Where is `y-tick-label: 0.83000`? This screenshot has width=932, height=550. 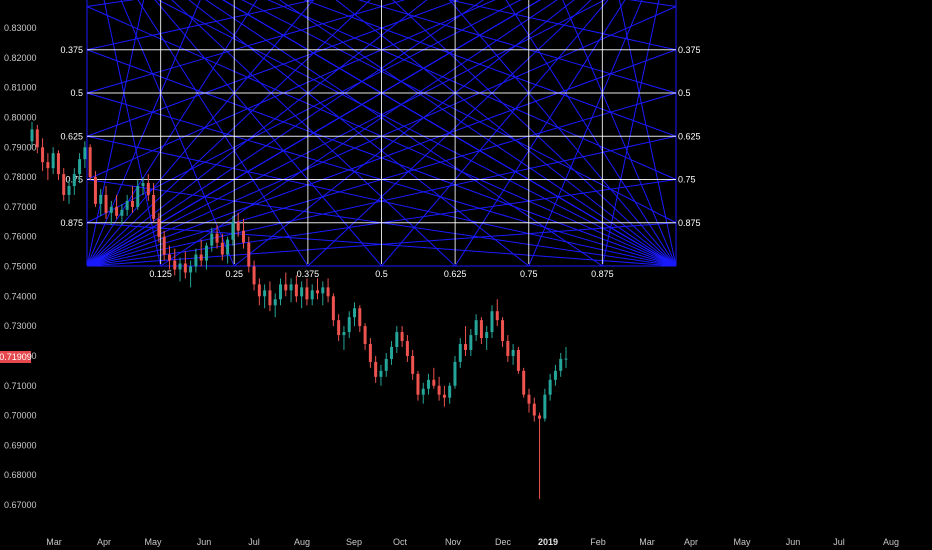
y-tick-label: 0.83000 is located at coordinates (20, 28).